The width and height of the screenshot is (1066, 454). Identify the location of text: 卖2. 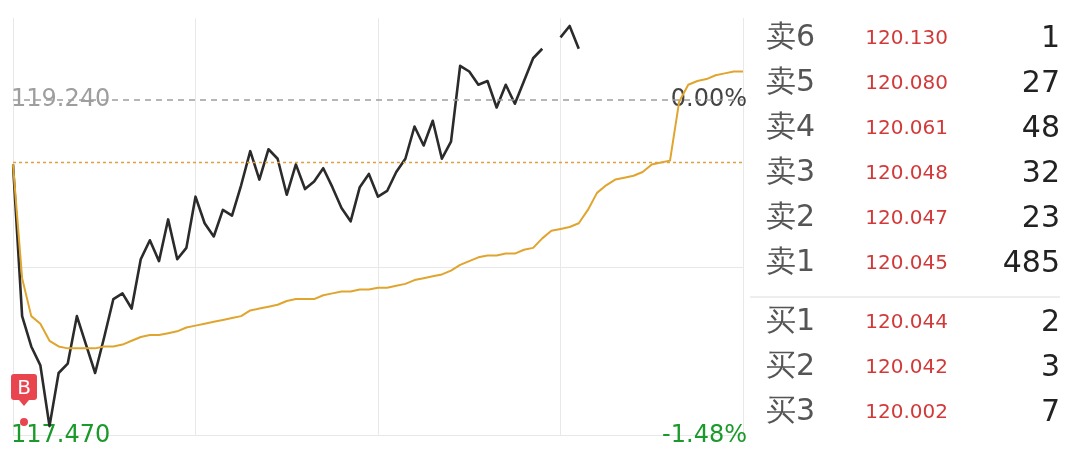
(791, 216).